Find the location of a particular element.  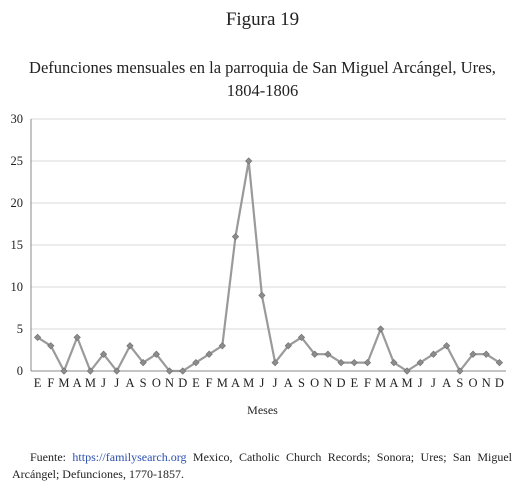

y-tick-label: 25 is located at coordinates (17, 161).